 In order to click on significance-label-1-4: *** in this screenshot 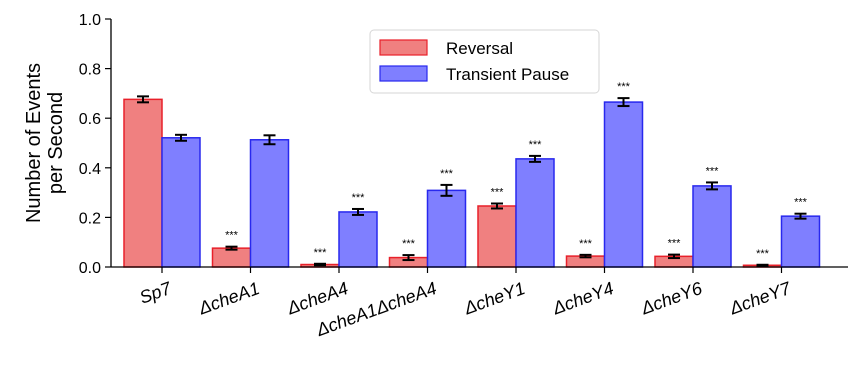, I will do `click(536, 145)`.